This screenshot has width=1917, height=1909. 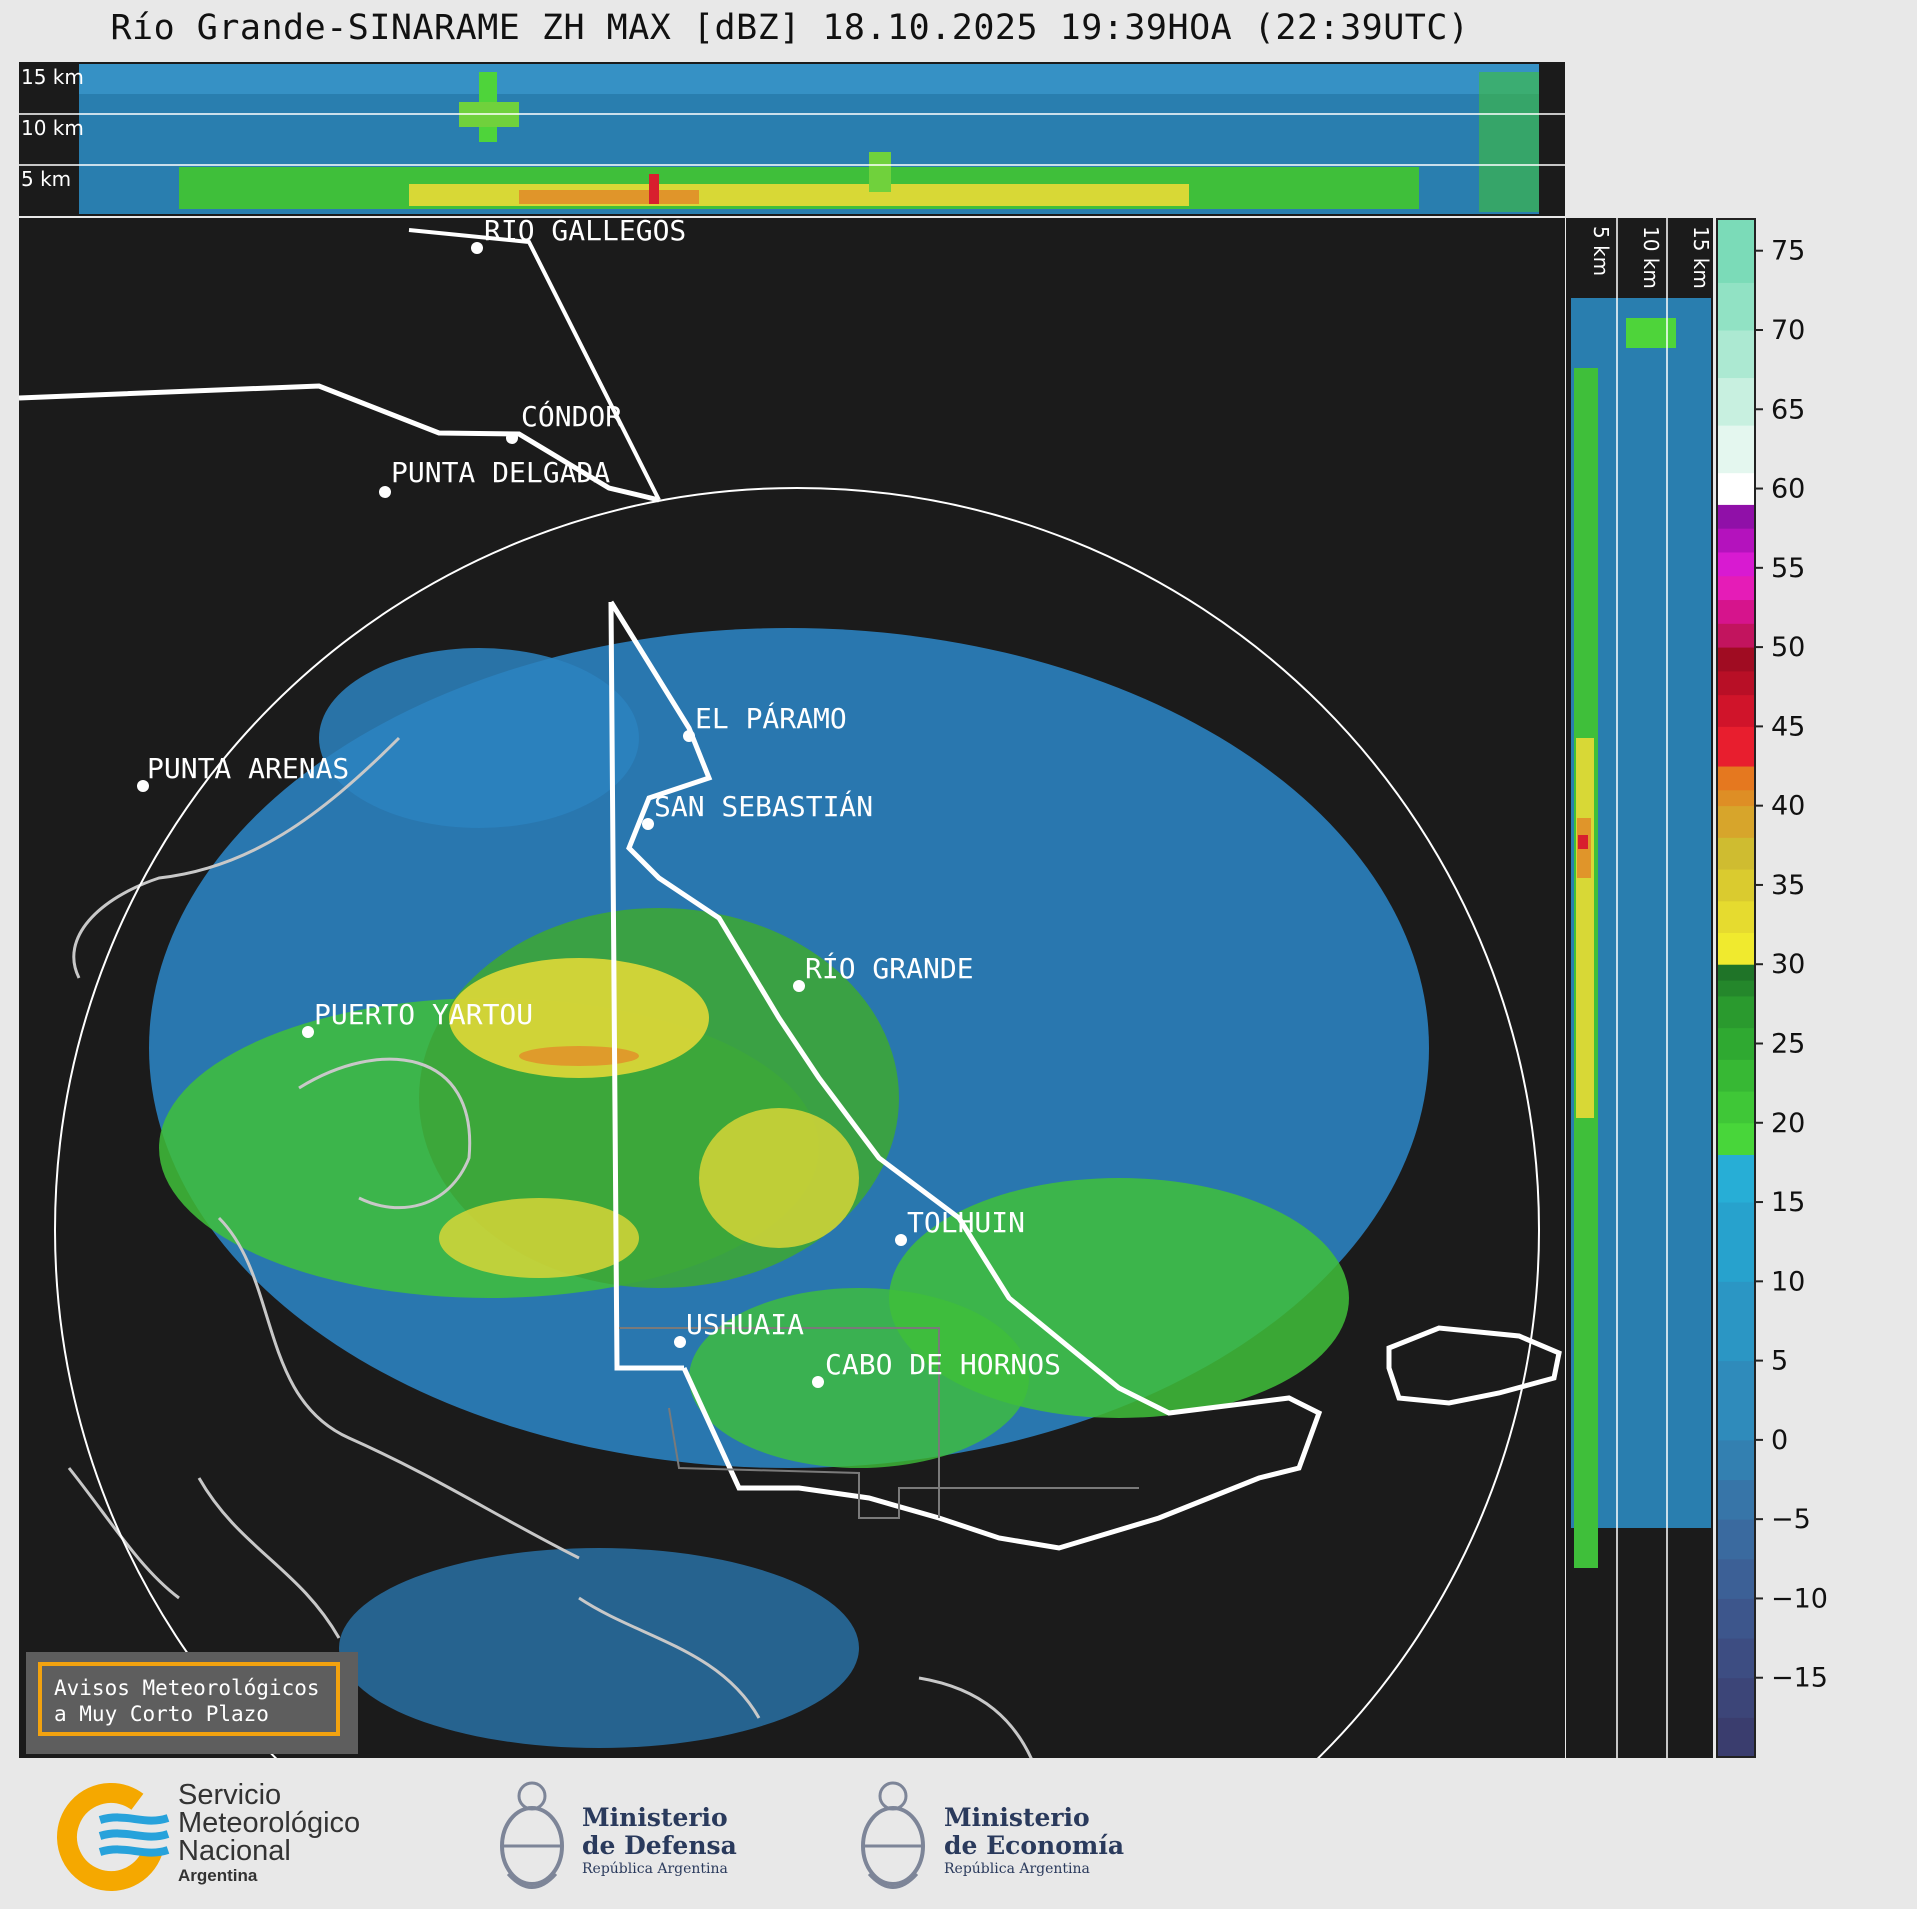 I want to click on colorbar-tick-label: −15, so click(x=1799, y=1678).